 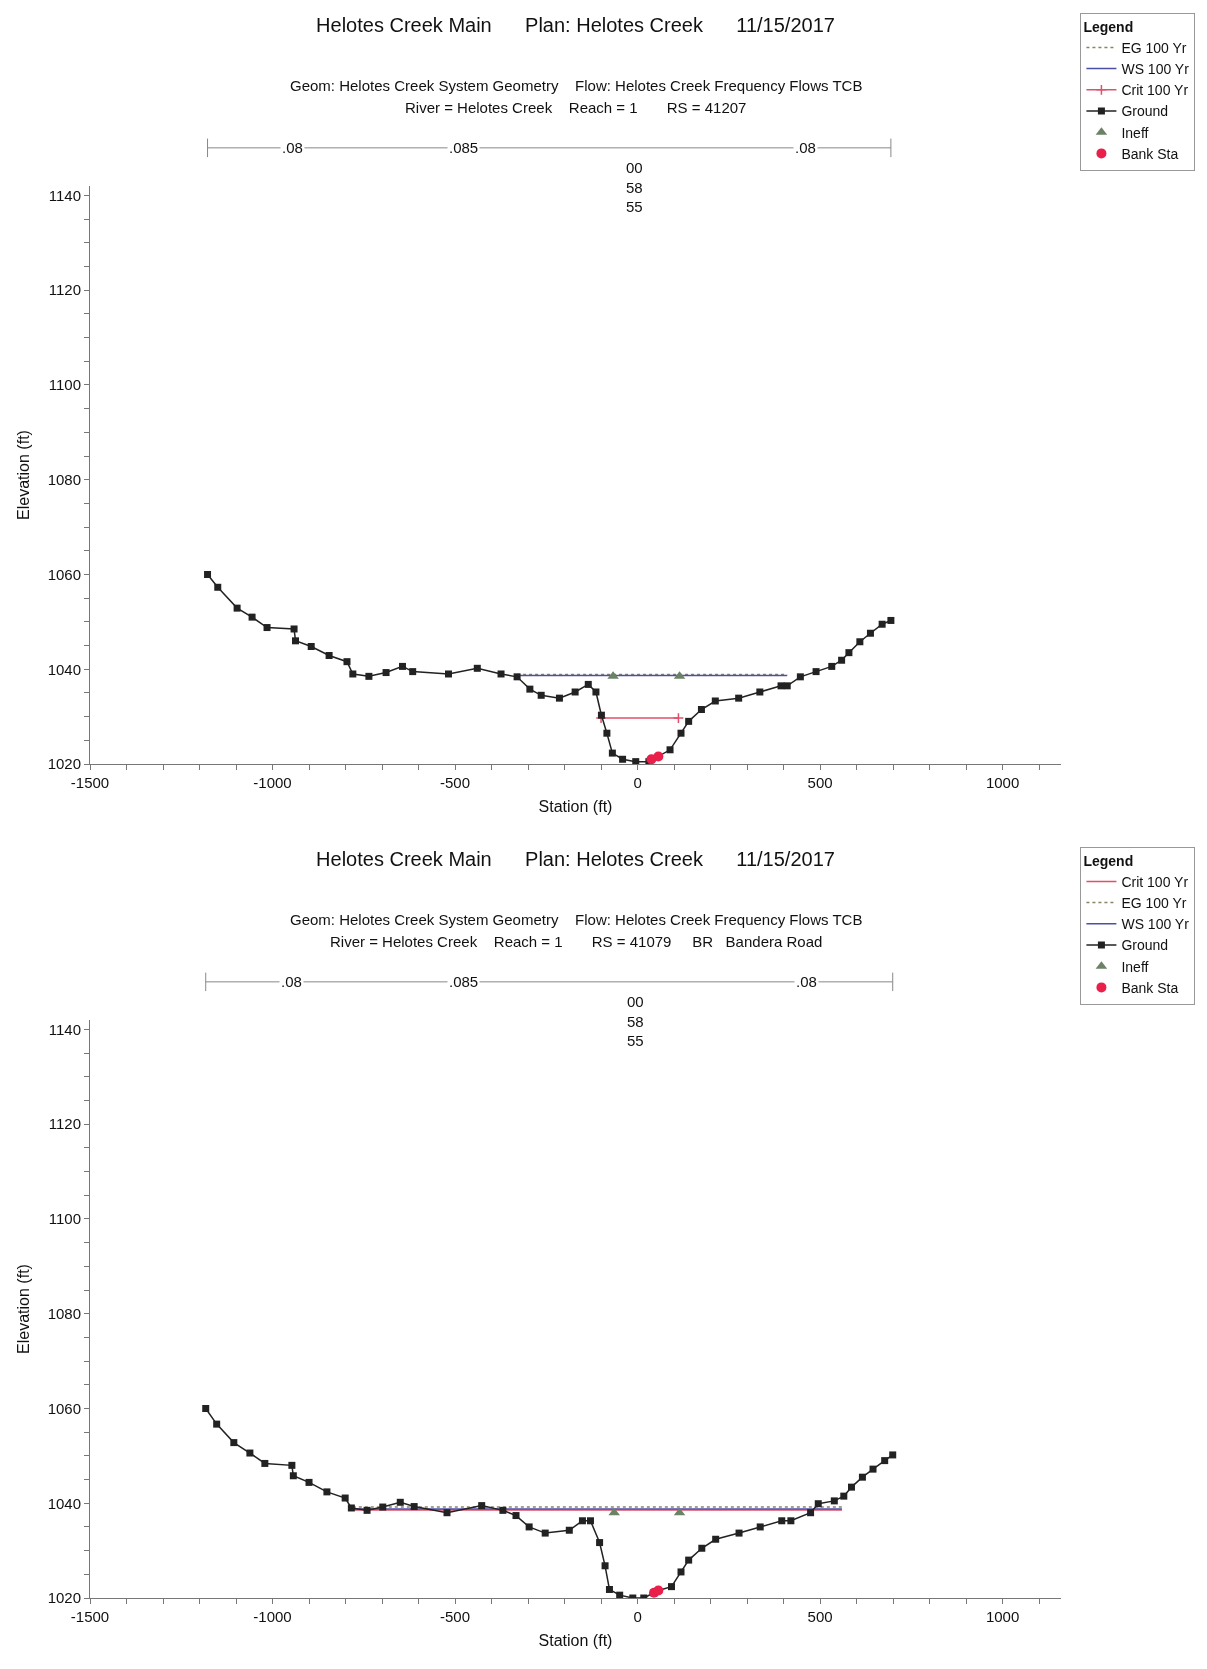 What do you see at coordinates (64, 1219) in the screenshot?
I see `y-tick-label: 1100` at bounding box center [64, 1219].